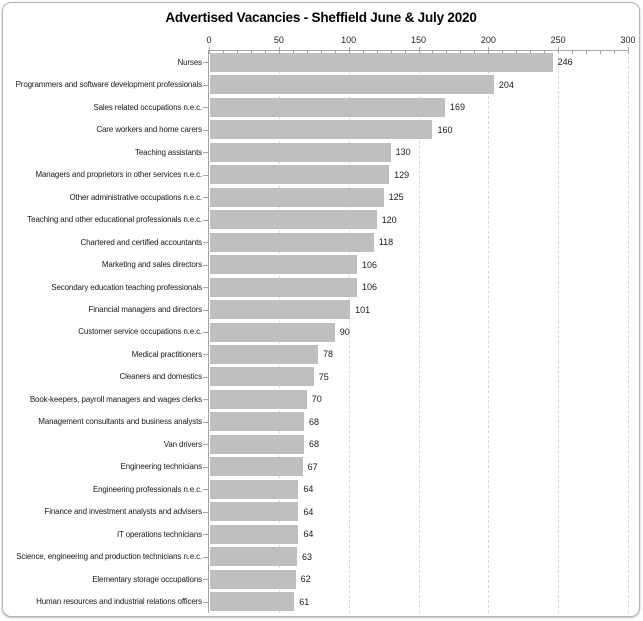 This screenshot has width=643, height=621. Describe the element at coordinates (458, 107) in the screenshot. I see `value-label: 169` at that location.